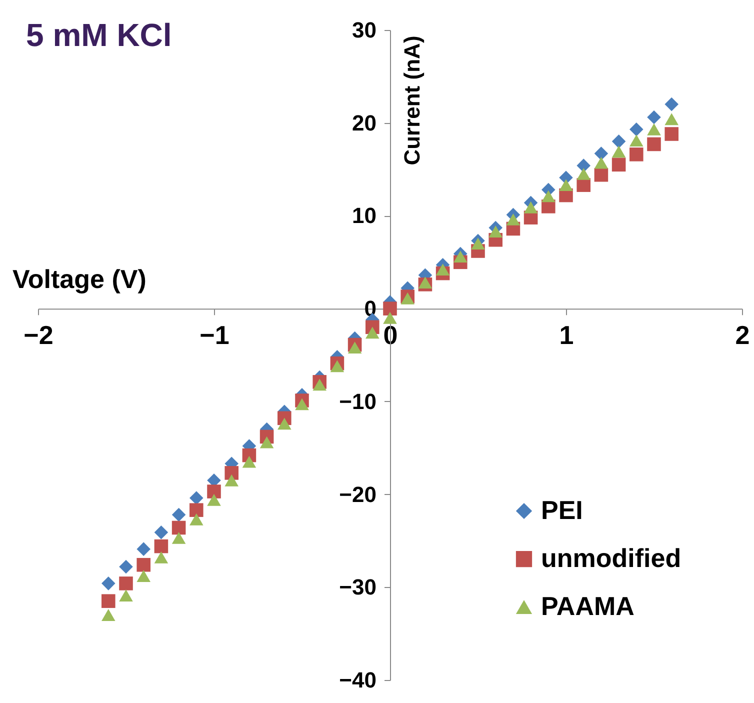 This screenshot has width=754, height=703. What do you see at coordinates (588, 606) in the screenshot?
I see `legend-label: PAAMA` at bounding box center [588, 606].